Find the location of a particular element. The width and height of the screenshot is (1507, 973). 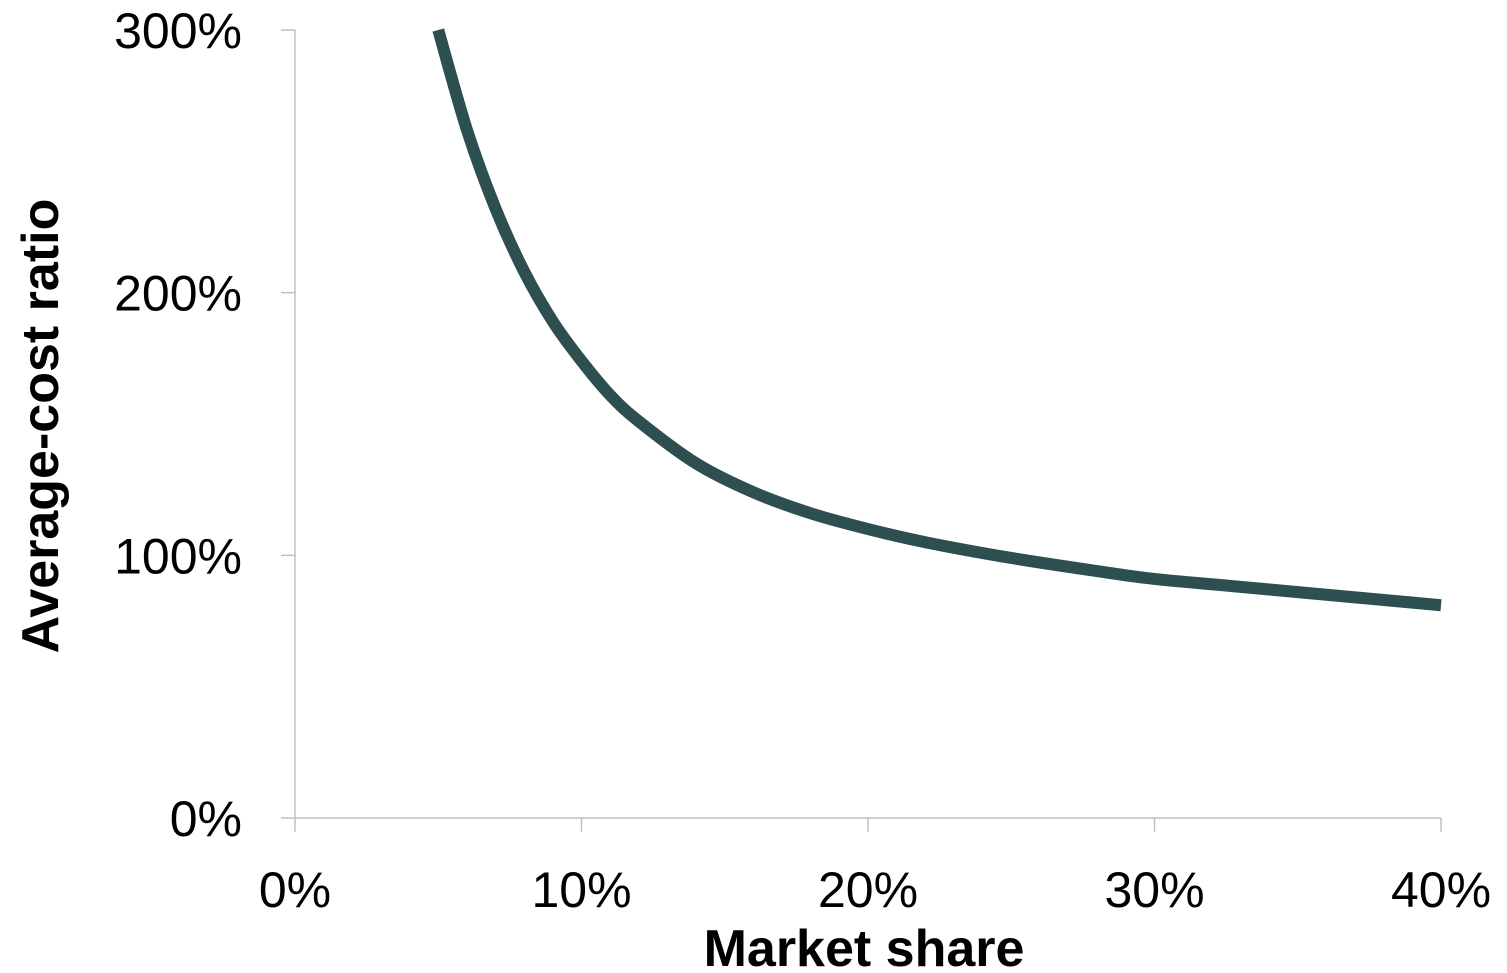

y-tick-label: 300% is located at coordinates (178, 31).